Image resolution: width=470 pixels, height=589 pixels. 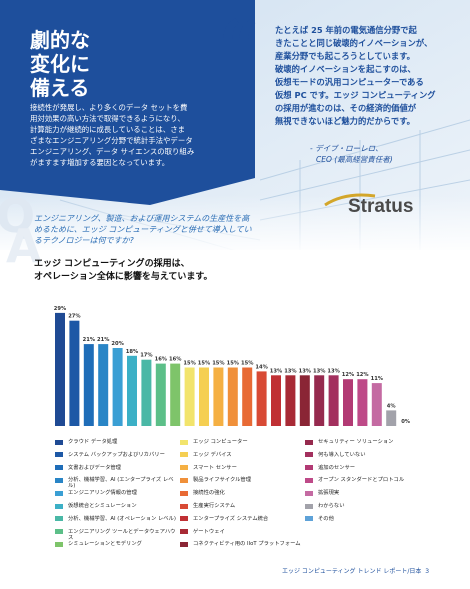 What do you see at coordinates (17, 216) in the screenshot?
I see `q-letter: Q` at bounding box center [17, 216].